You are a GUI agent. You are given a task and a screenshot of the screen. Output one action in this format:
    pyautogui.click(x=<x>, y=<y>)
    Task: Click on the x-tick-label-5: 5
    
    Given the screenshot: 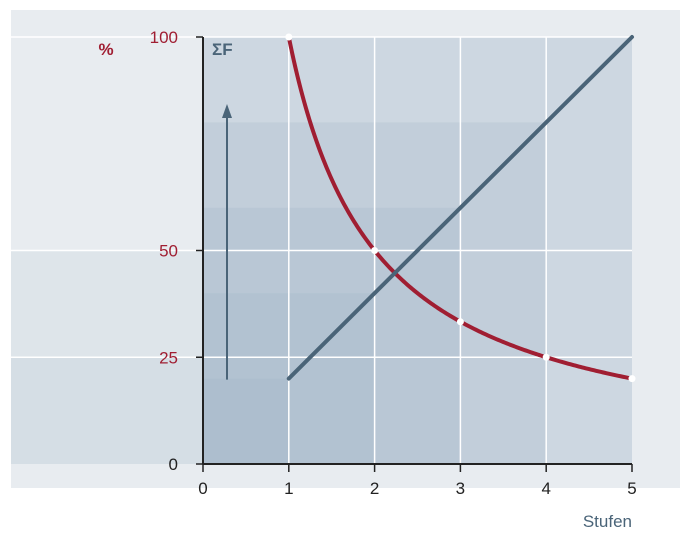 What is the action you would take?
    pyautogui.click(x=631, y=488)
    